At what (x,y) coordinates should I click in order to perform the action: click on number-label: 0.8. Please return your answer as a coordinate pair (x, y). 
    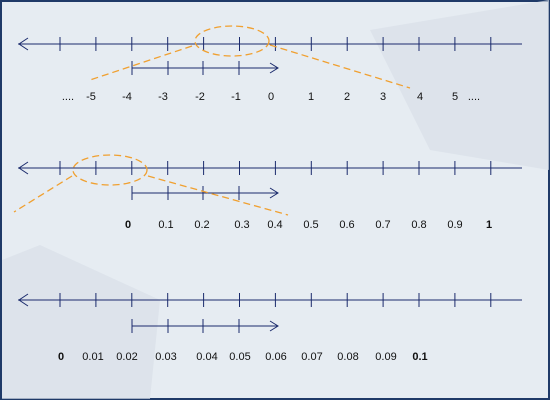
    Looking at the image, I should click on (418, 225).